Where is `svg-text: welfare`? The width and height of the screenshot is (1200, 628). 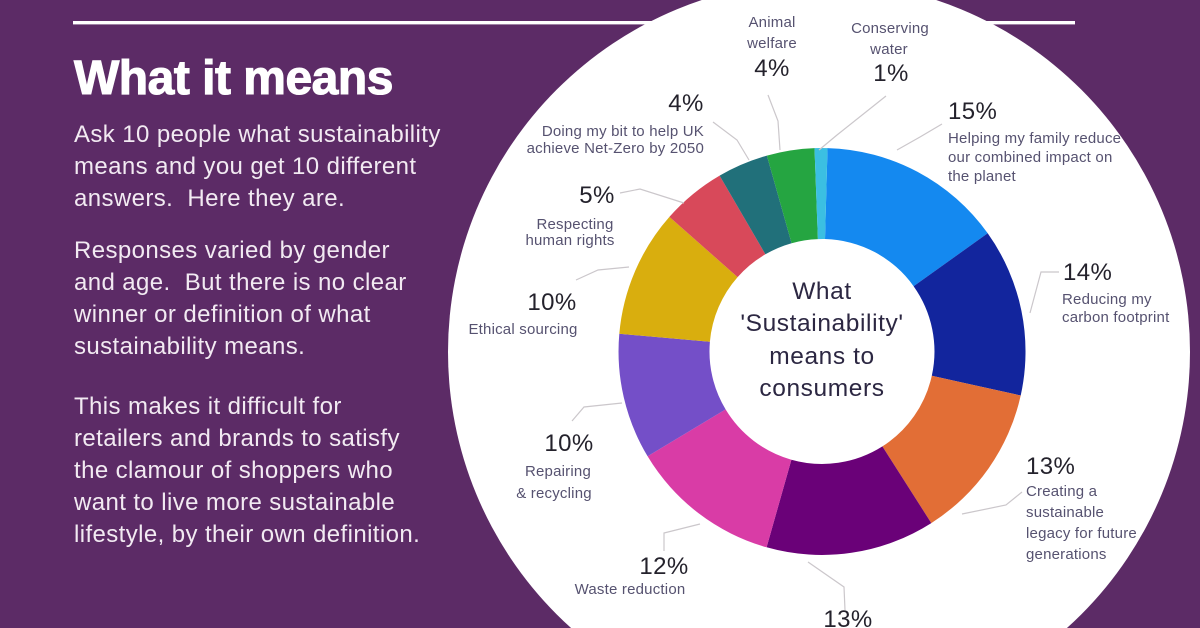 svg-text: welfare is located at coordinates (771, 43).